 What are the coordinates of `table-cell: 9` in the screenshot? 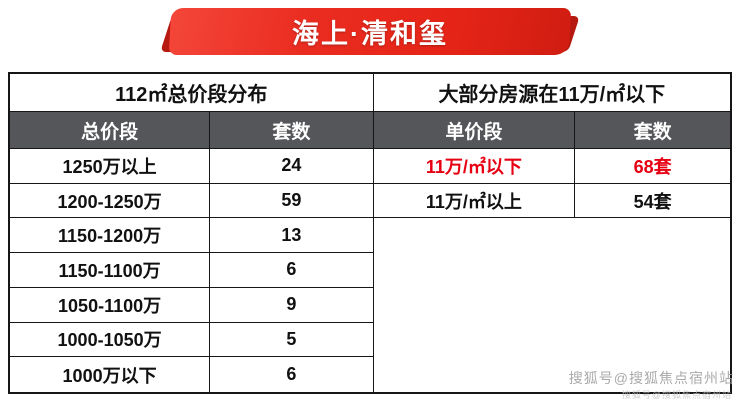 It's located at (292, 305).